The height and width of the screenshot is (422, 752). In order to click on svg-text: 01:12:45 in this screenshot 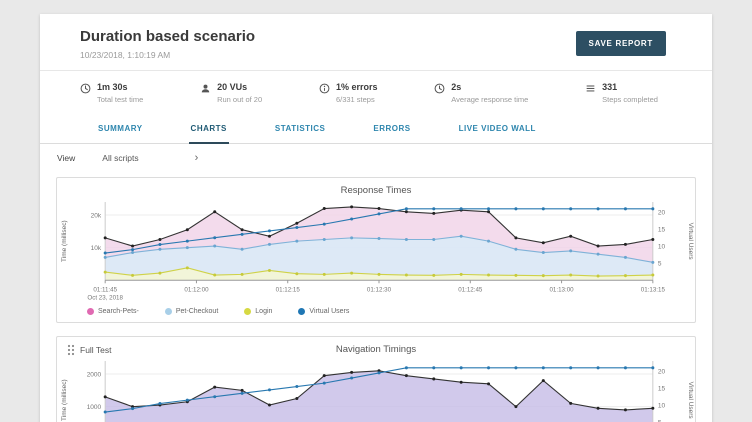, I will do `click(470, 289)`.